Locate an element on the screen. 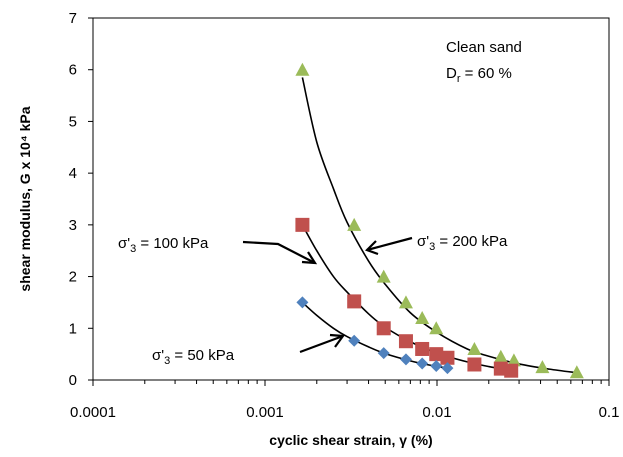  x-tick-label: 0.001 is located at coordinates (265, 412).